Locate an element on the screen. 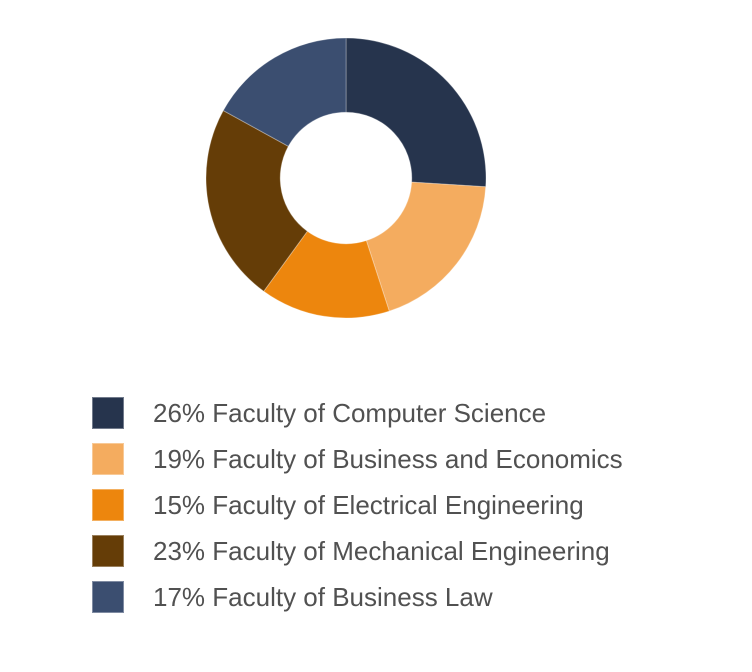  legend-label: 17% Faculty of Business Law is located at coordinates (323, 597).